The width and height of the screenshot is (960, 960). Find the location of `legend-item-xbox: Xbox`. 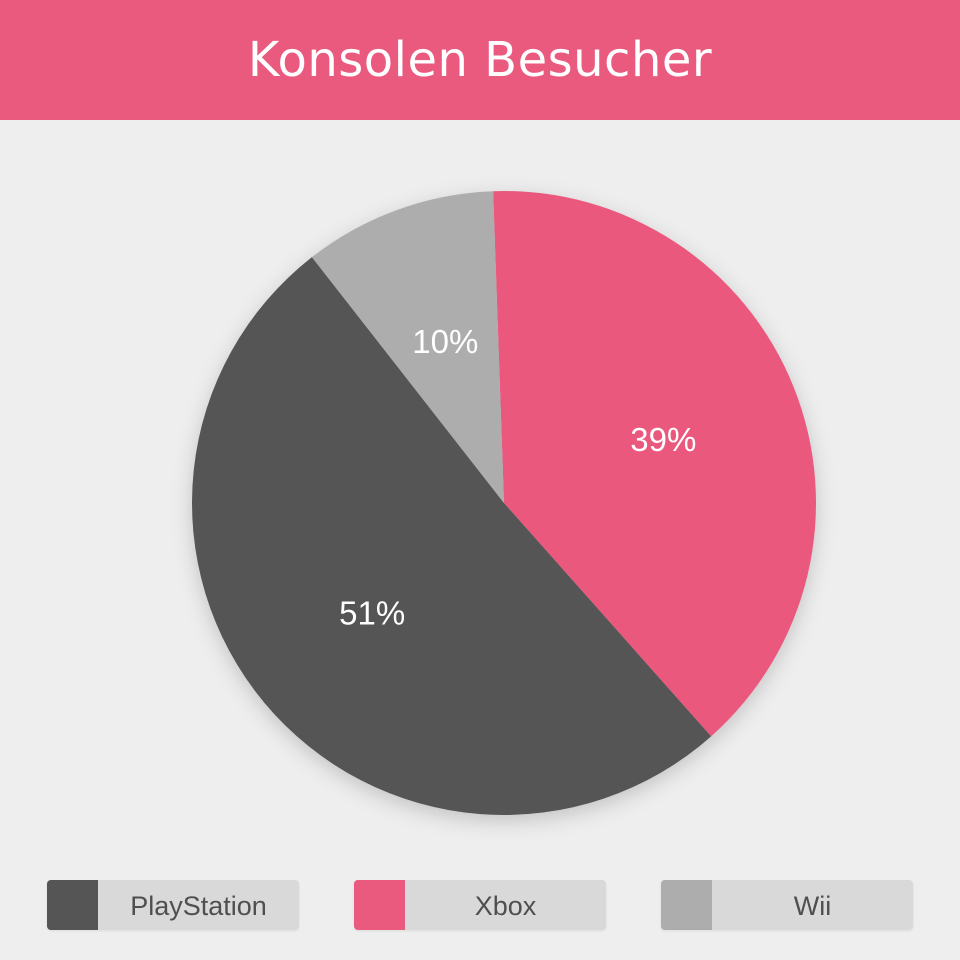

legend-item-xbox: Xbox is located at coordinates (480, 905).